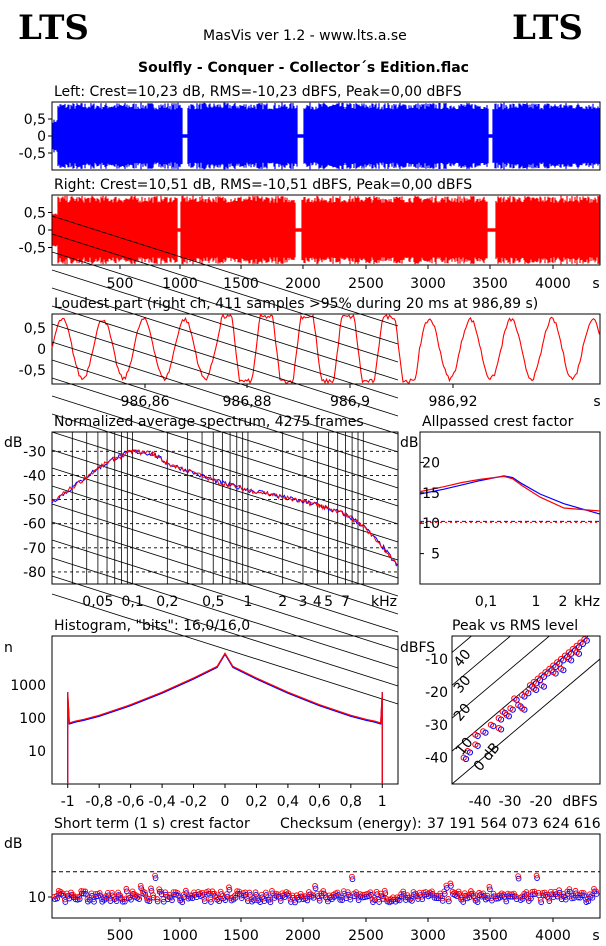 The height and width of the screenshot is (946, 606). What do you see at coordinates (409, 443) in the screenshot?
I see `allpass-ylabel: dB` at bounding box center [409, 443].